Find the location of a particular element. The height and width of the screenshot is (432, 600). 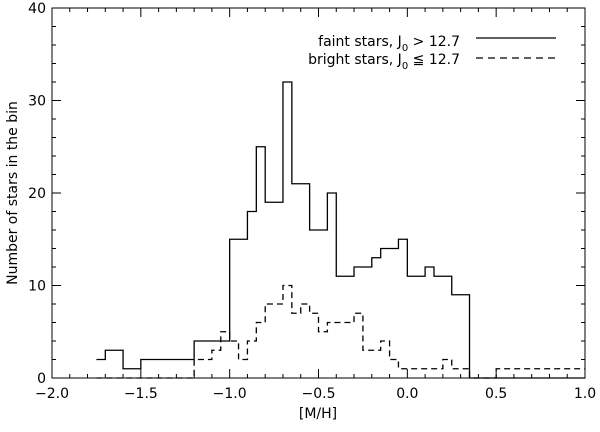

x-tick-label: −0.5 is located at coordinates (319, 394).